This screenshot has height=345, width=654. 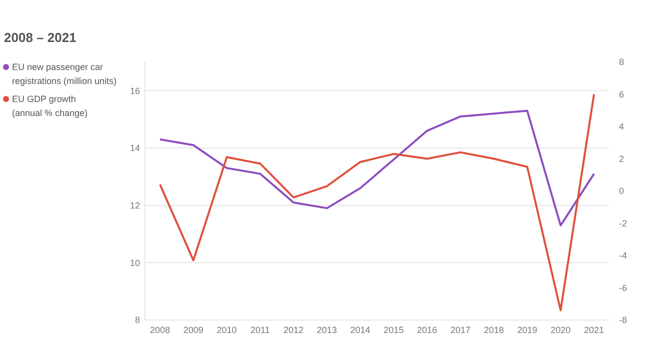 What do you see at coordinates (621, 159) in the screenshot?
I see `y2-tick-label: 2` at bounding box center [621, 159].